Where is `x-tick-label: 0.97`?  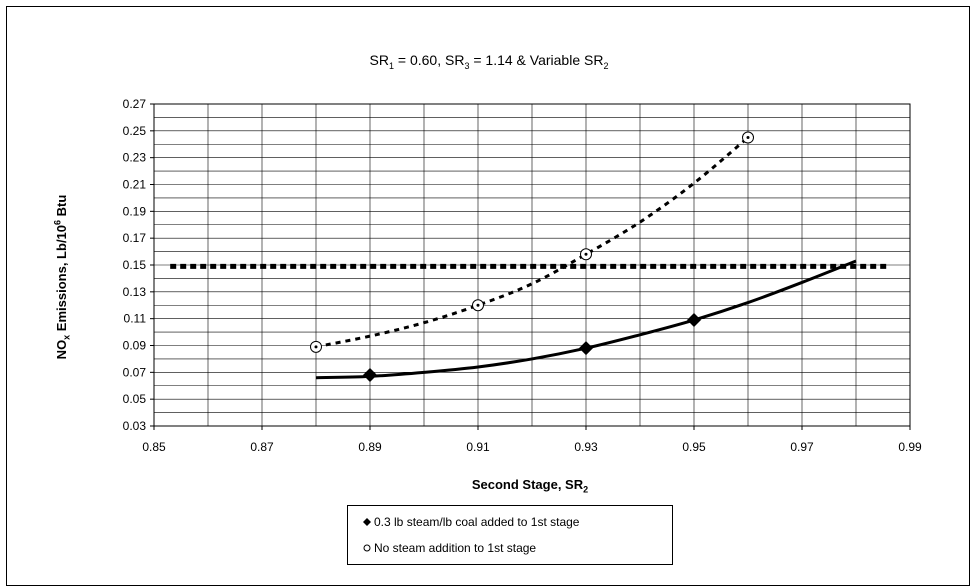 x-tick-label: 0.97 is located at coordinates (802, 447).